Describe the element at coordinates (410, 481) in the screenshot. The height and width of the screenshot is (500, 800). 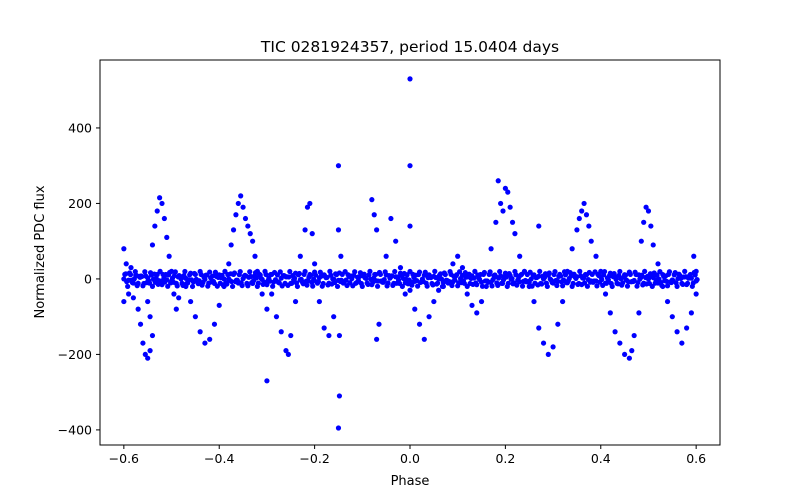
I see `x-axis-label: Phase` at that location.